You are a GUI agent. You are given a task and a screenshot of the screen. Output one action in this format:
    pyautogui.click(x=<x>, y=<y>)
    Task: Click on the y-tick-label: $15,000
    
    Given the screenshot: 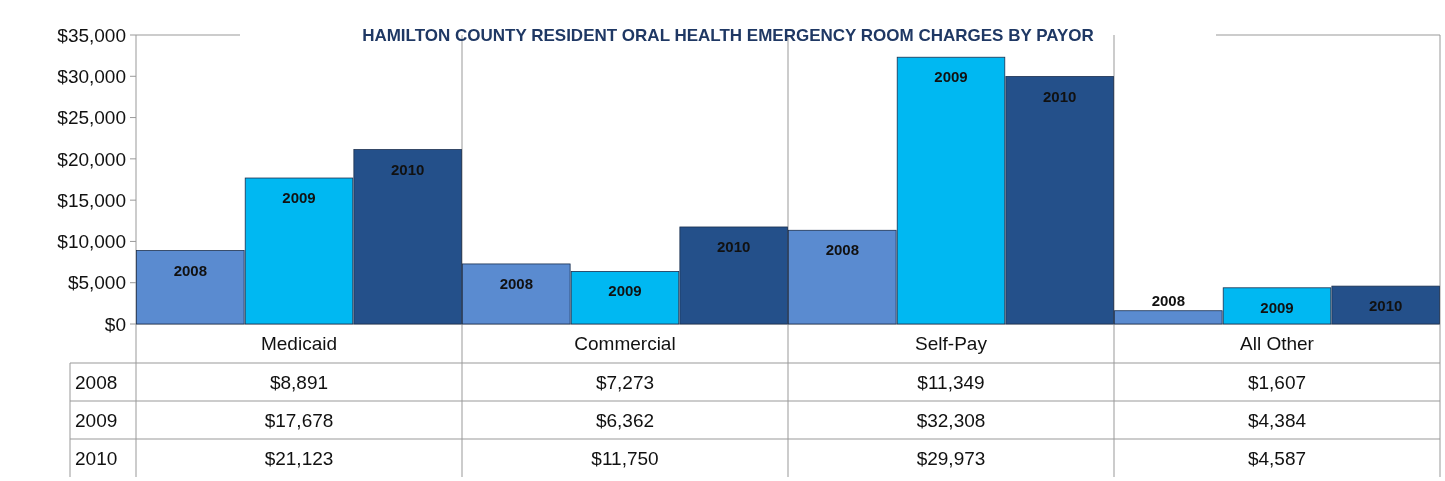 What is the action you would take?
    pyautogui.click(x=91, y=200)
    